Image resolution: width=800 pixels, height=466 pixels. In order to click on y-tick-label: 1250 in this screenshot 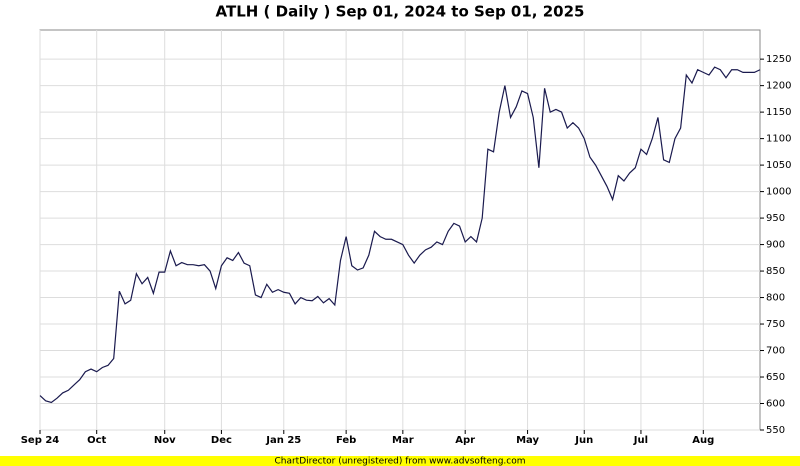, I will do `click(778, 59)`.